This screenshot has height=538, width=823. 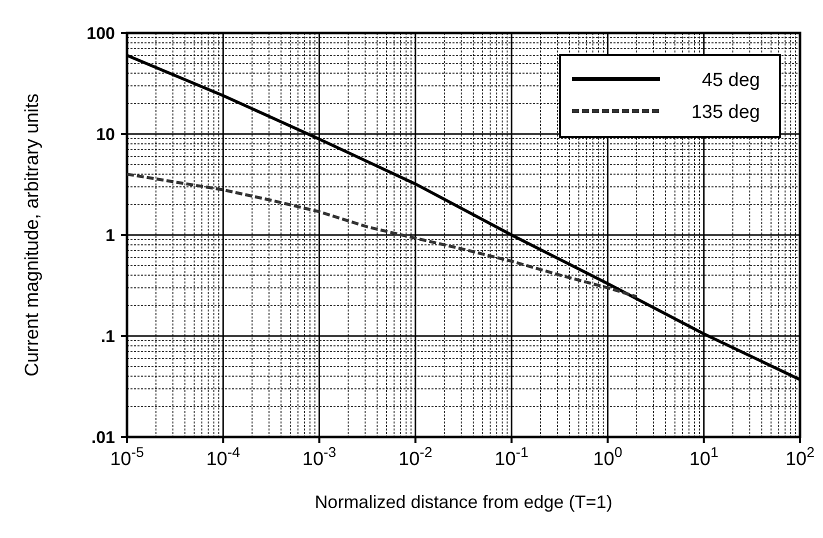 I want to click on y-tick-label: .1, so click(x=107, y=336).